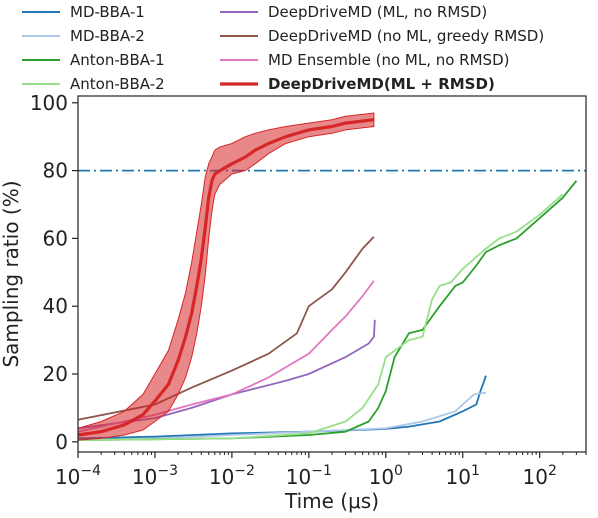 The image size is (598, 518). I want to click on x-tick-label: 10¹, so click(463, 476).